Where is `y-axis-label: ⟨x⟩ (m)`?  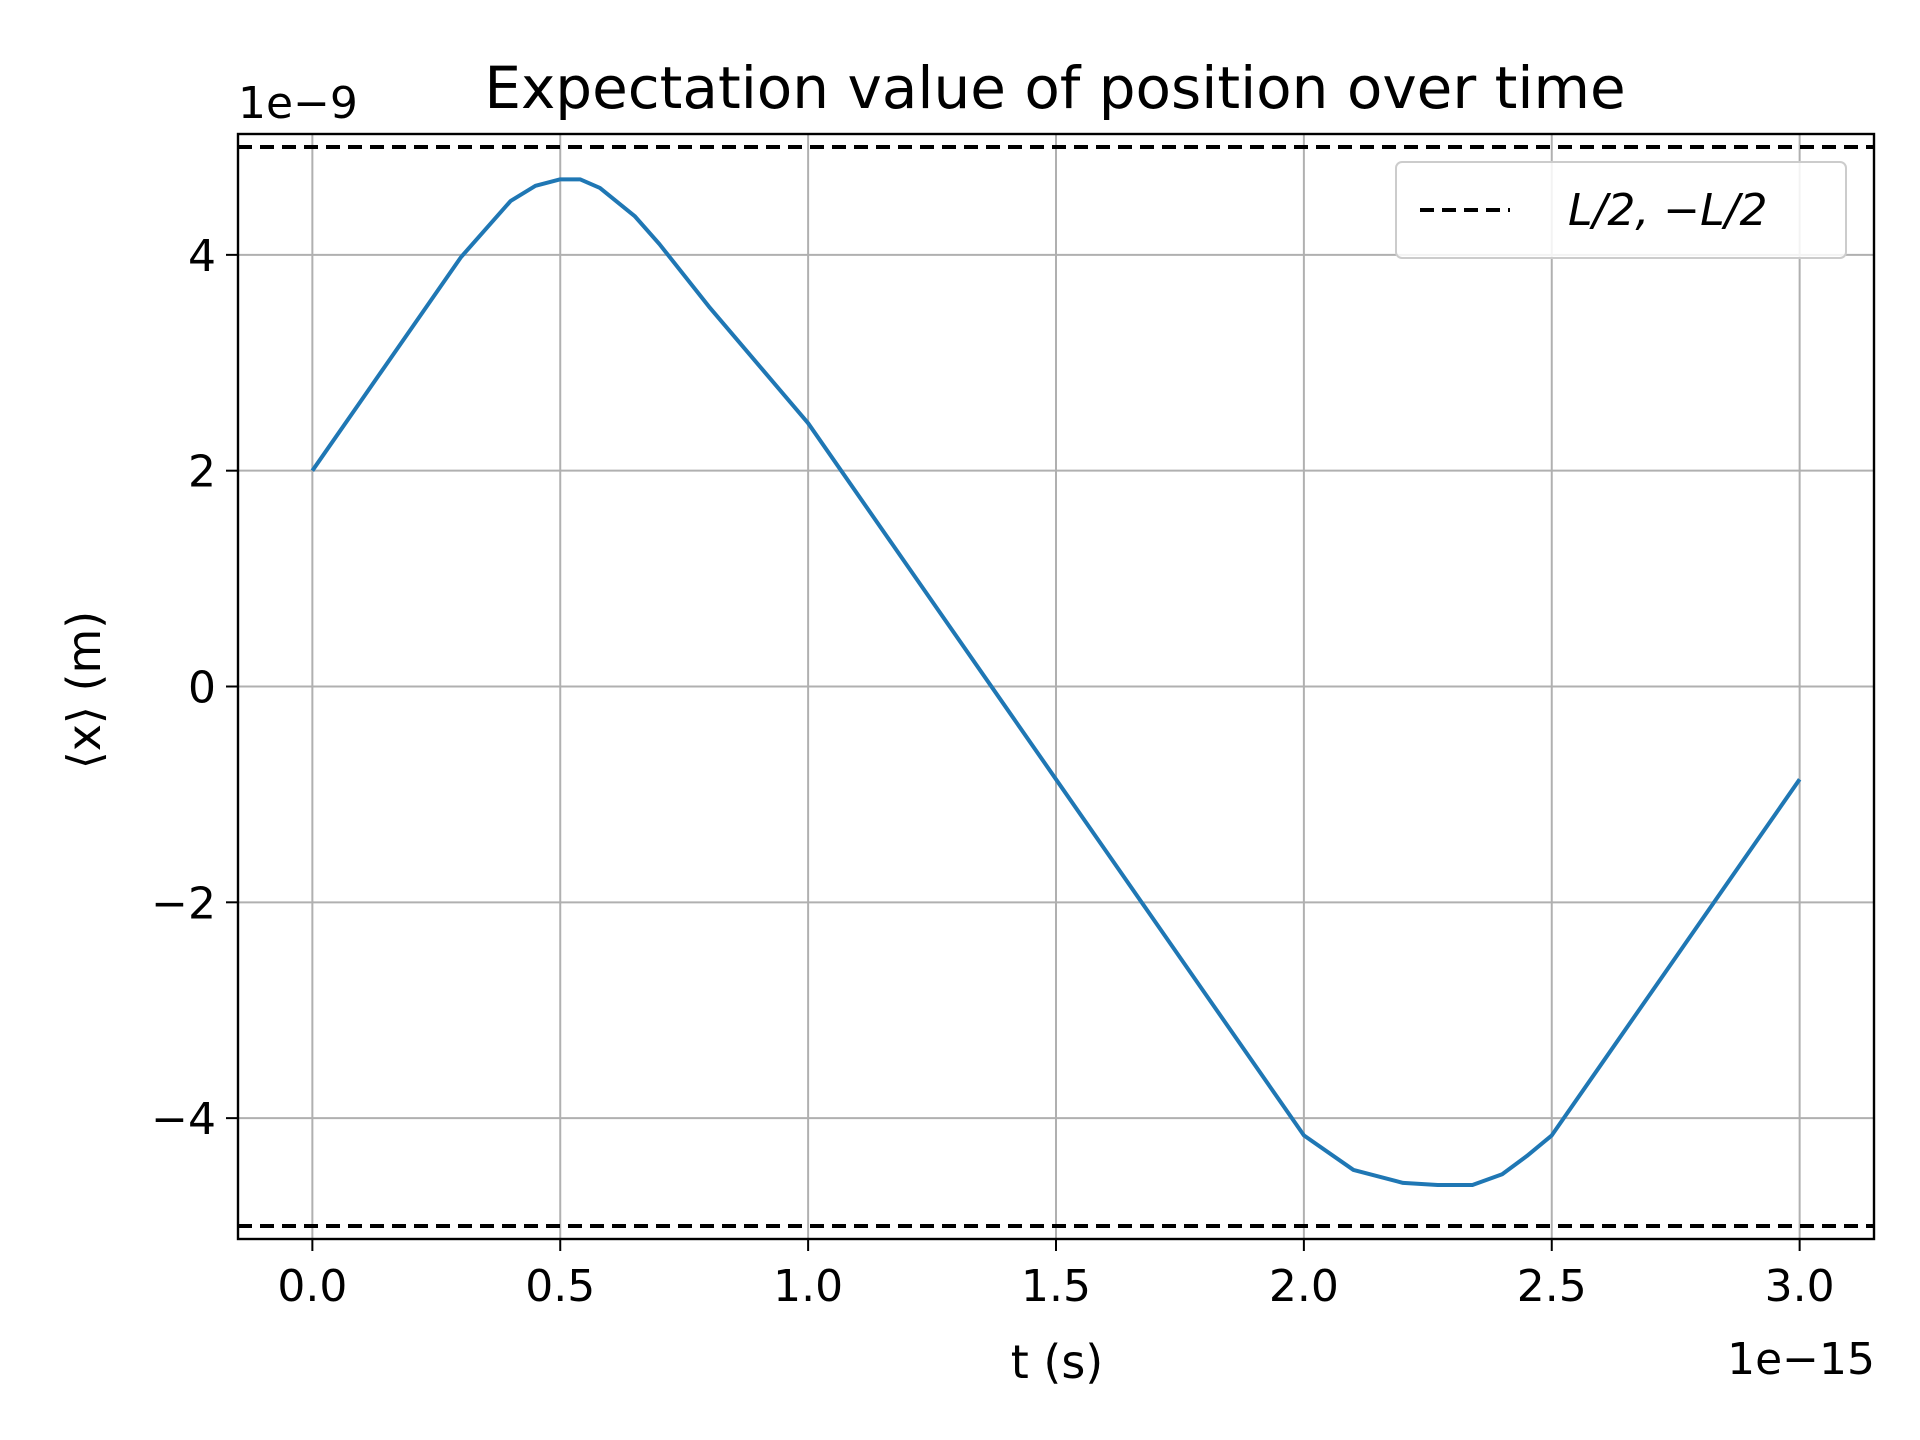 y-axis-label: ⟨x⟩ (m) is located at coordinates (84, 690).